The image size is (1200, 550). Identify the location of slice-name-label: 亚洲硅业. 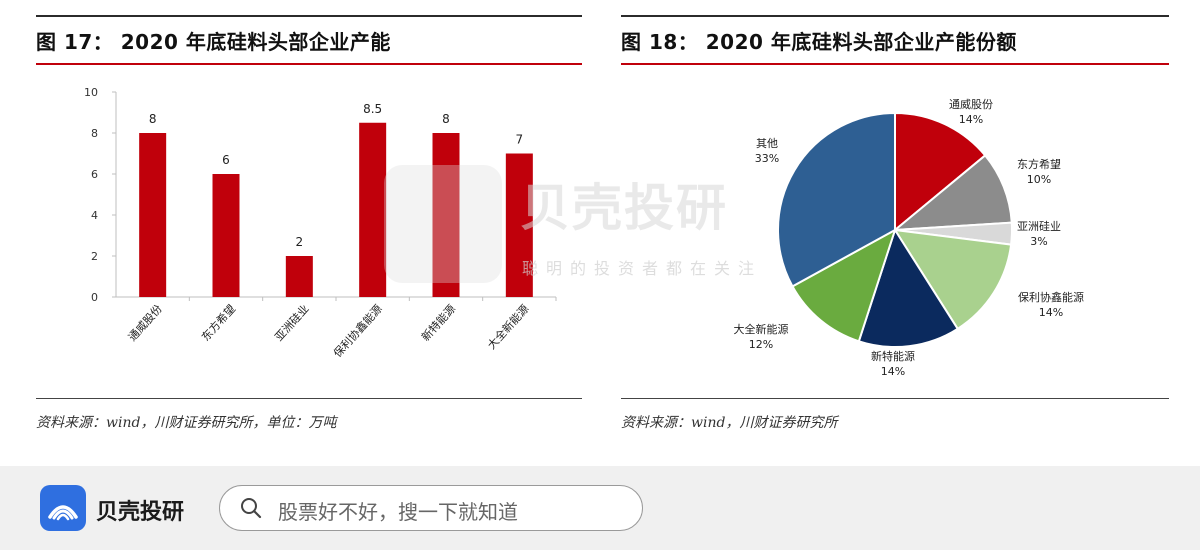
(1039, 226).